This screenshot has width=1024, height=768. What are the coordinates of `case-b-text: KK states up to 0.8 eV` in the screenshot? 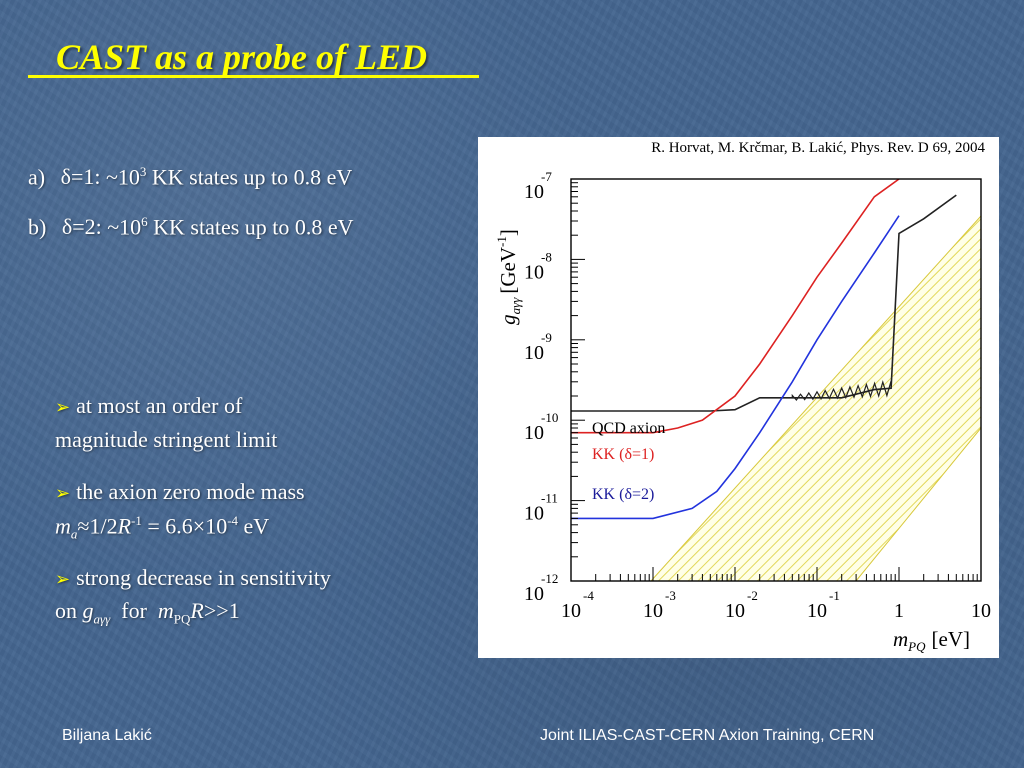 It's located at (253, 227).